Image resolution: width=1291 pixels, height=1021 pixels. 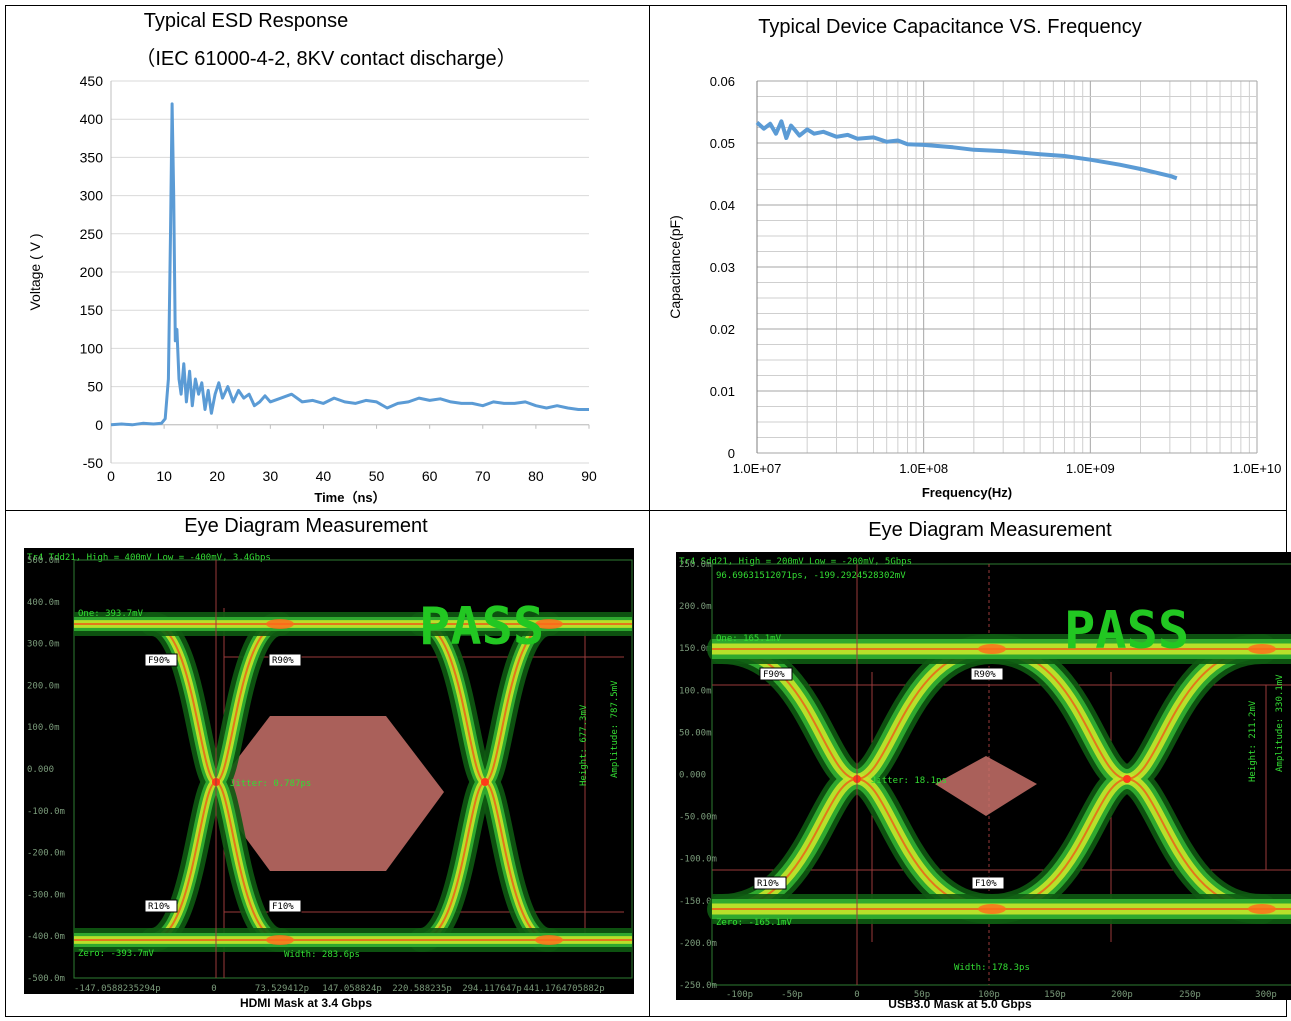 What do you see at coordinates (1055, 995) in the screenshot?
I see `eye_usb-xtick-label: 150p` at bounding box center [1055, 995].